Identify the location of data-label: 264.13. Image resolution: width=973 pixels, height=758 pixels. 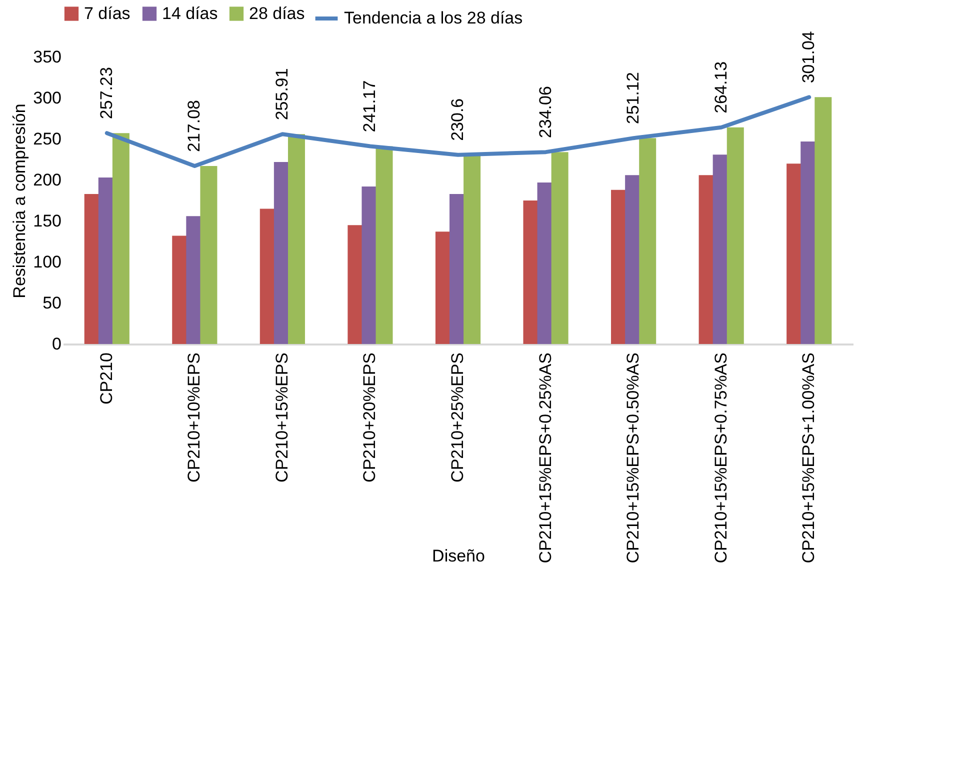
(720, 87).